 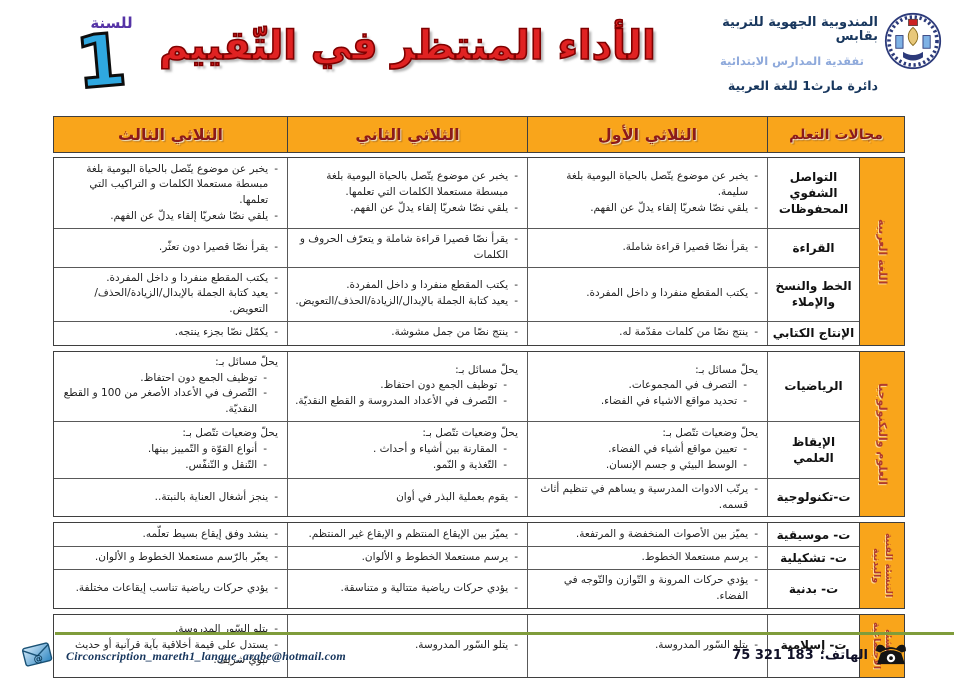 I want to click on list-item: - يؤدي حركات رياضية متتالية و متناسقة., so click(x=405, y=589).